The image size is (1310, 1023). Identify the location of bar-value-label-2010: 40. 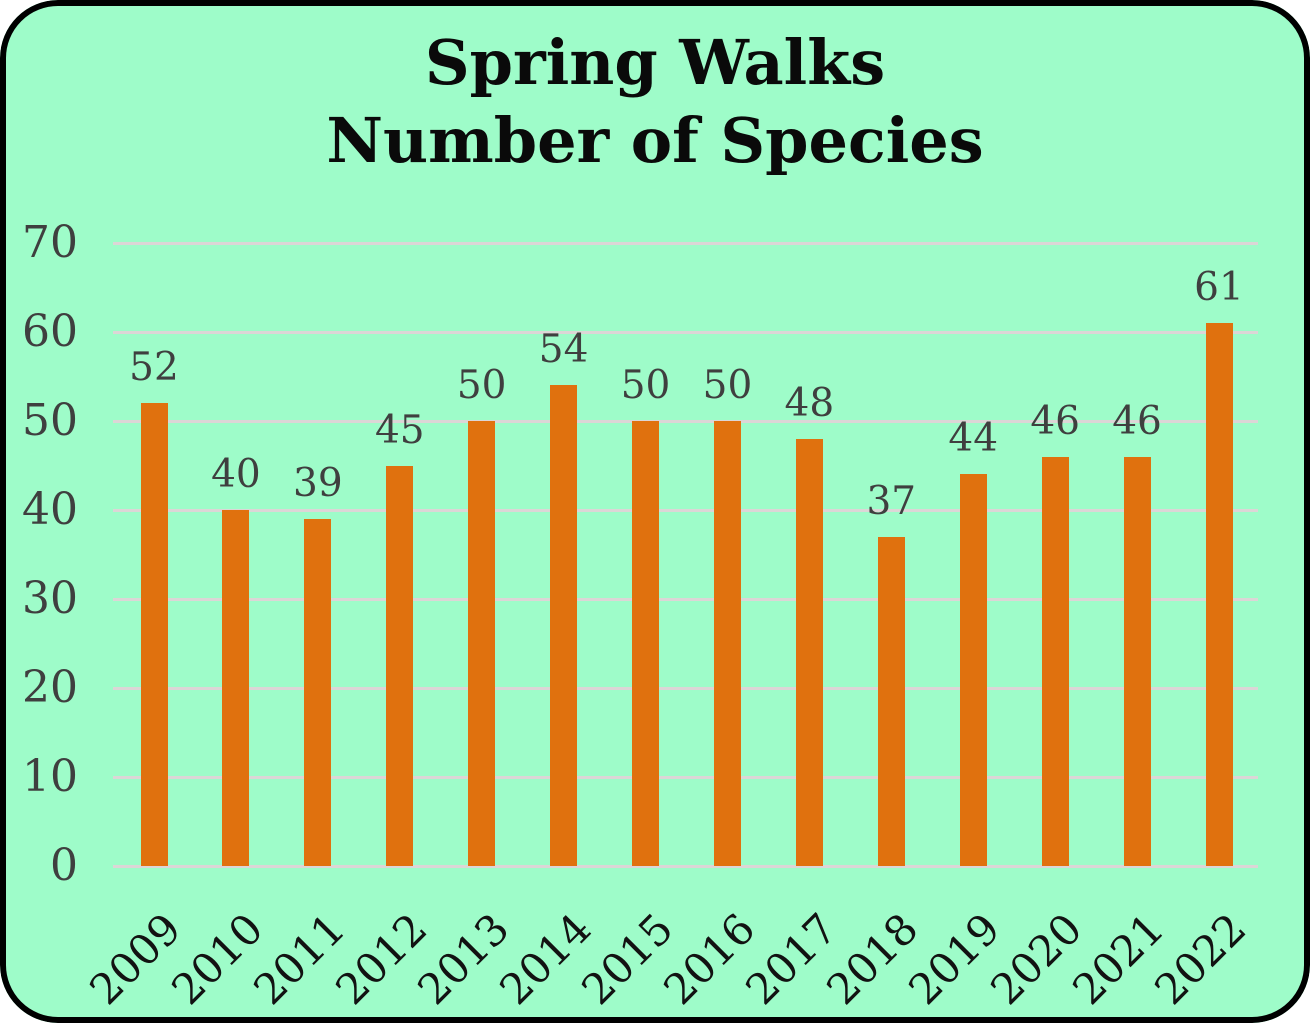
(236, 474).